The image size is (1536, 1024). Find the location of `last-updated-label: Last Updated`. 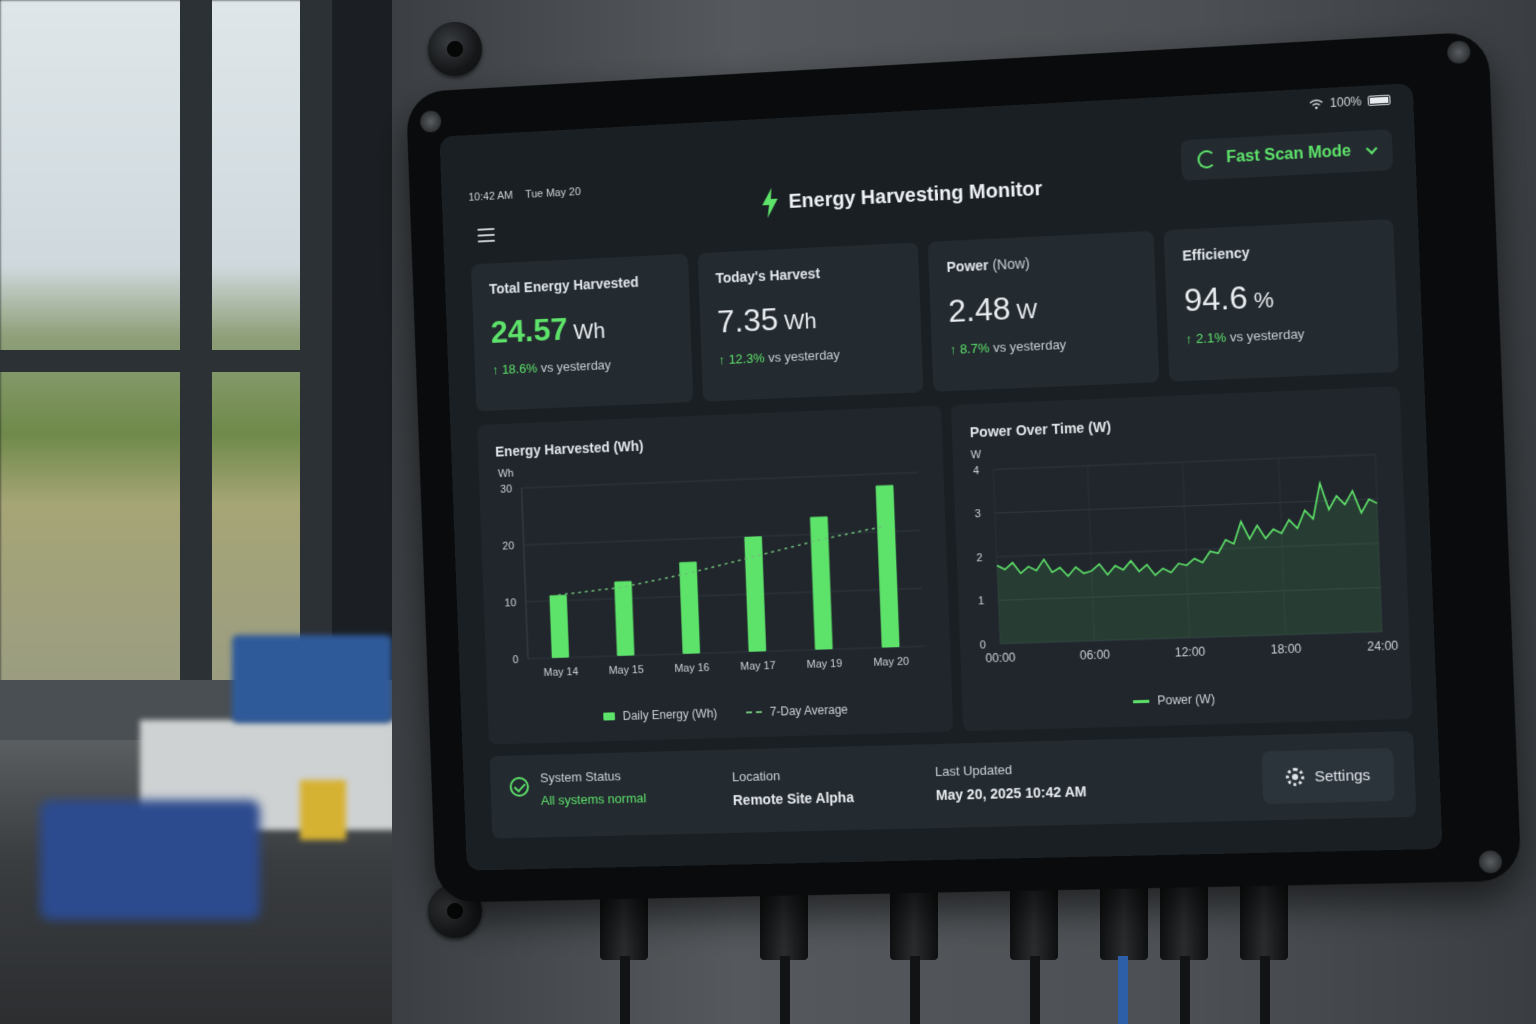

last-updated-label: Last Updated is located at coordinates (973, 771).